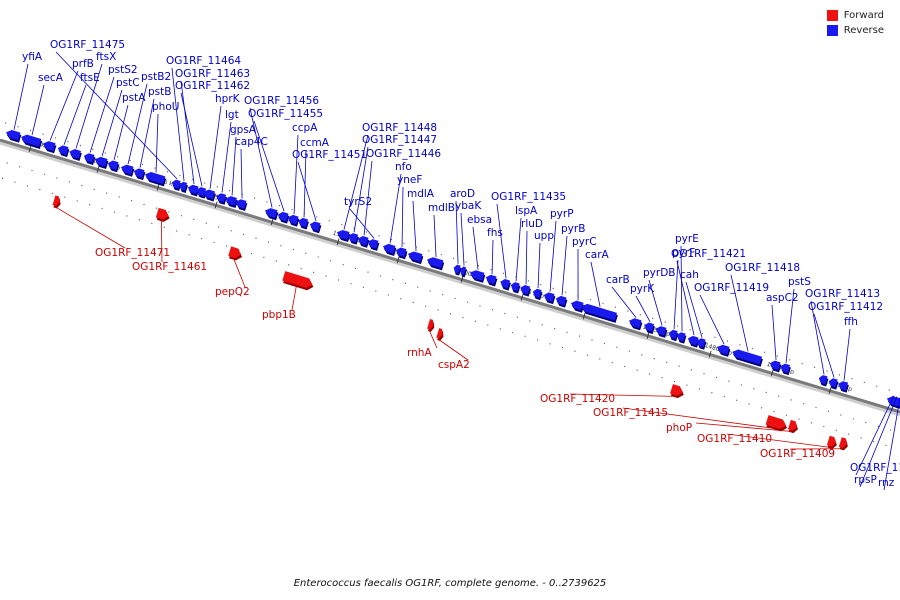 This screenshot has height=600, width=900. I want to click on gene-label-cspa2: cspA2, so click(454, 365).